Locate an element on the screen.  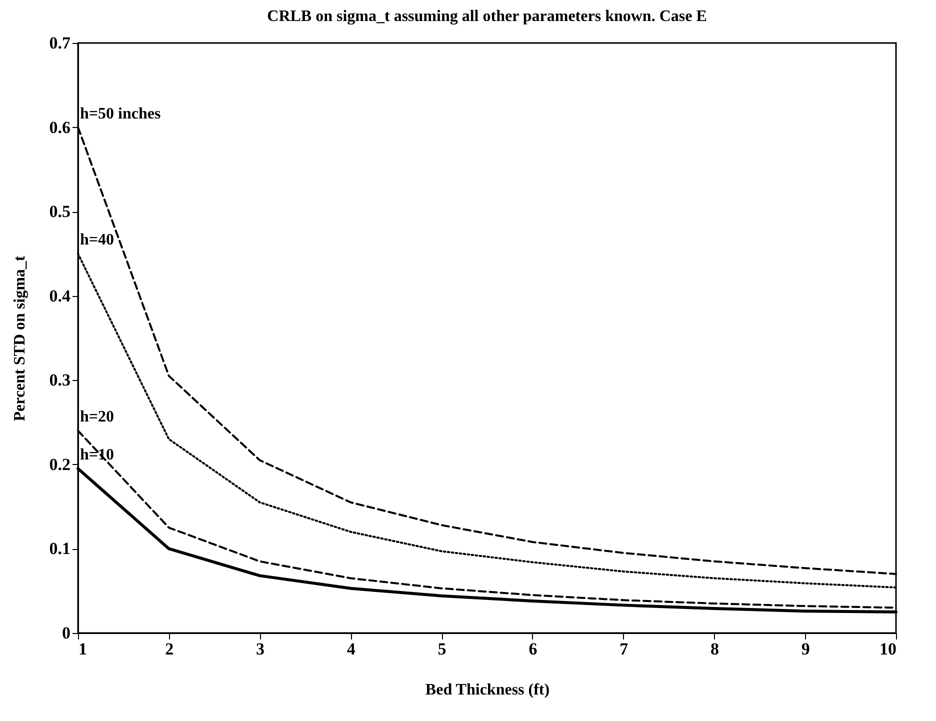
series-label: h=10 is located at coordinates (97, 455).